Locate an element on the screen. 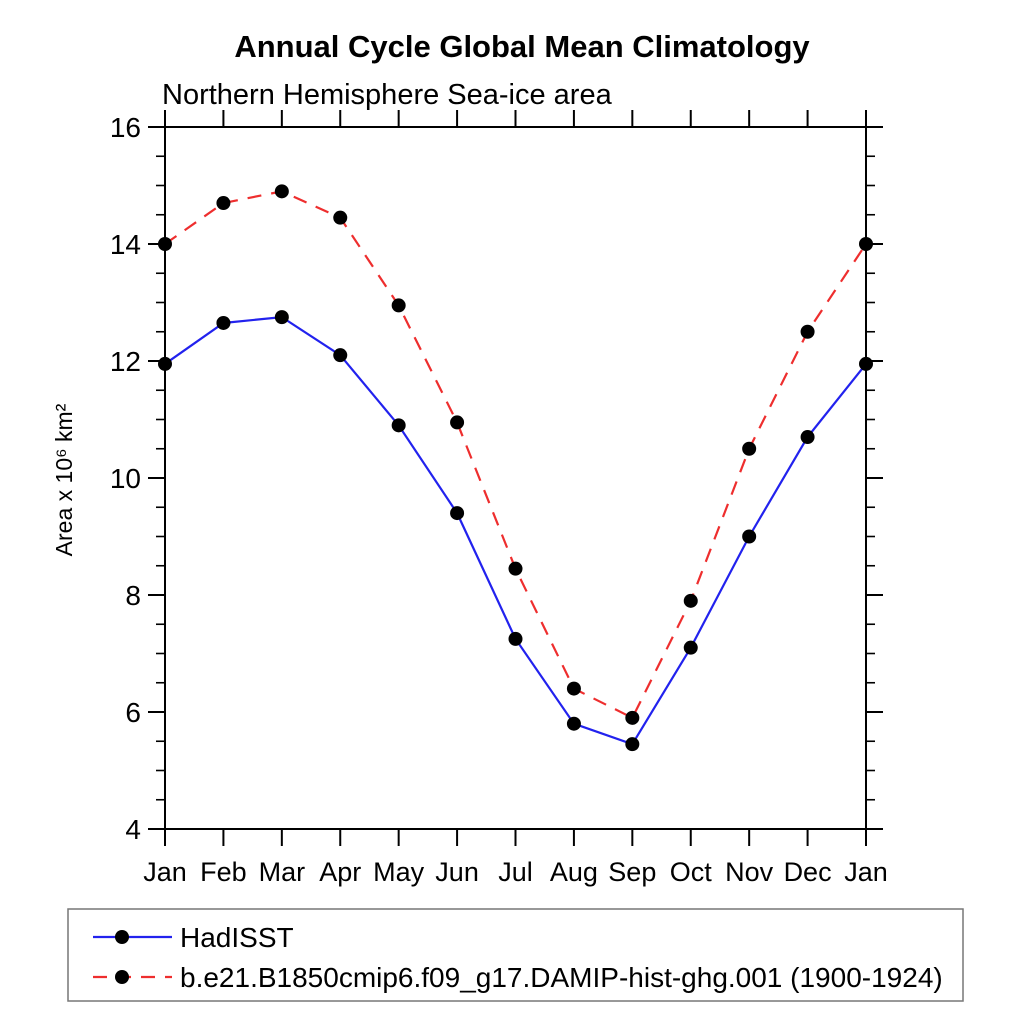  x-tick-label: Aug is located at coordinates (574, 872).